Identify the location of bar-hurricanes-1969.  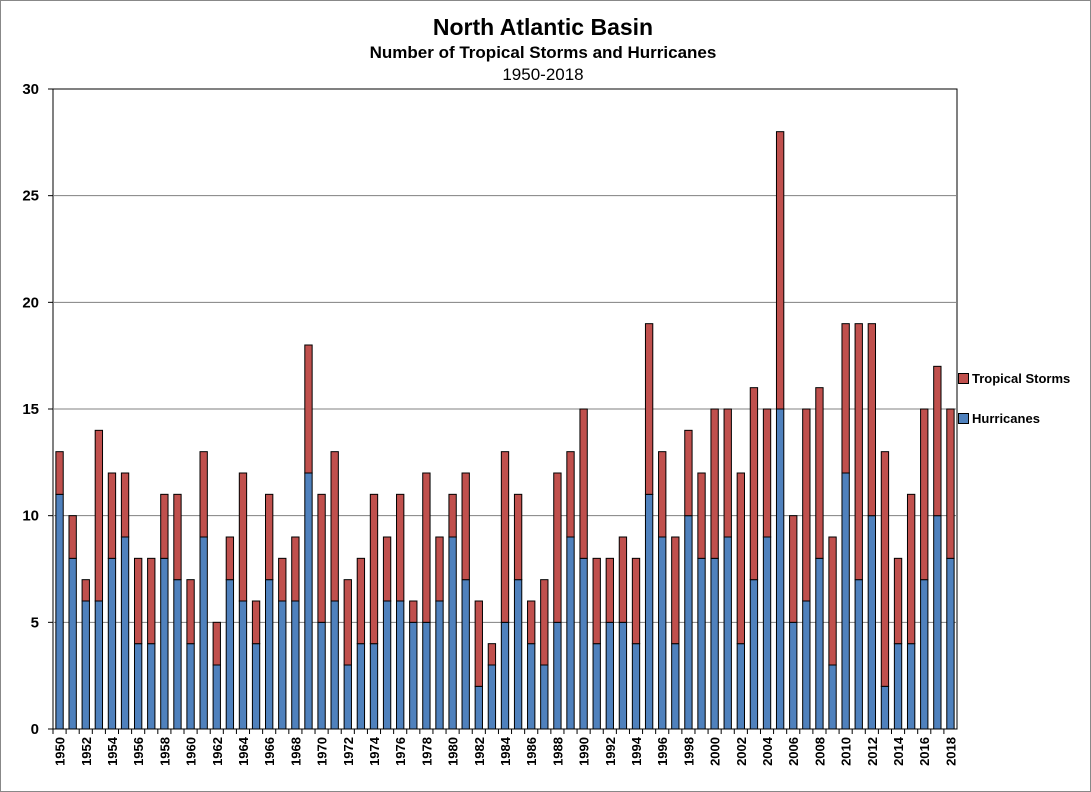
(308, 601).